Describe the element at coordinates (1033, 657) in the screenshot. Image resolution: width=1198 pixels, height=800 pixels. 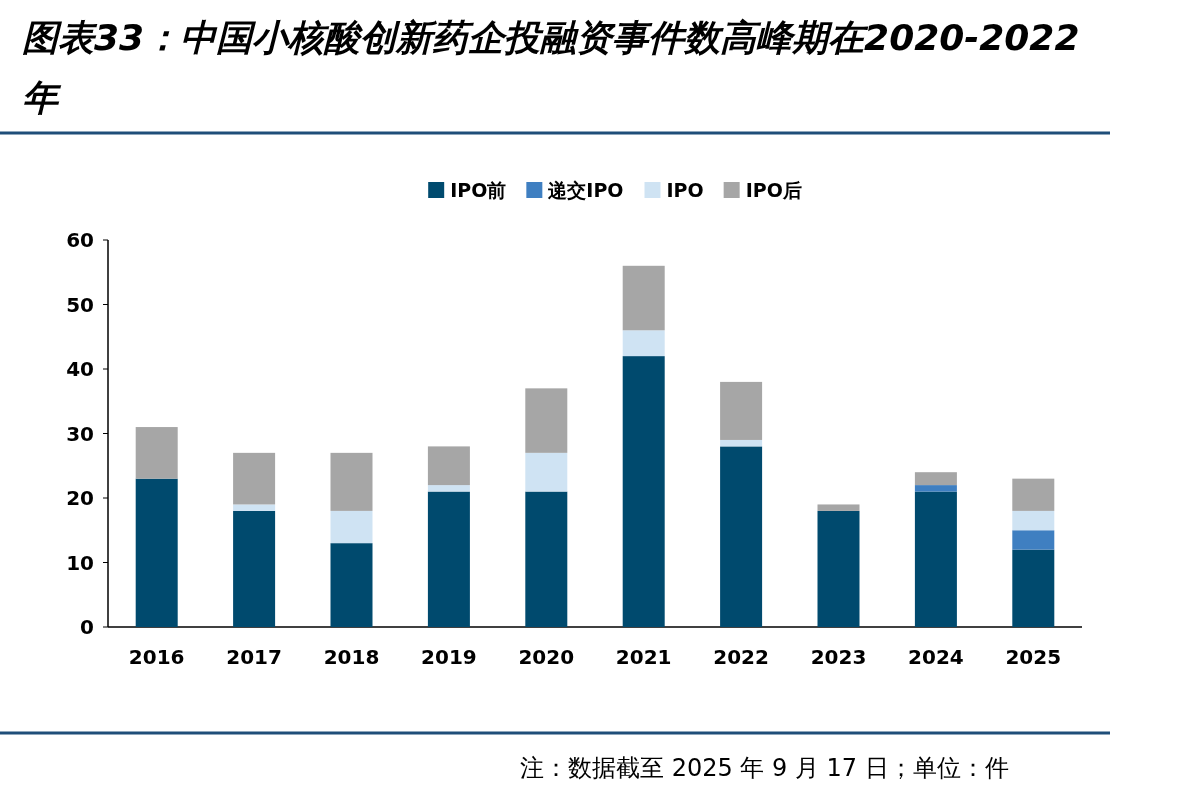
I see `x-tick-label: 2025` at that location.